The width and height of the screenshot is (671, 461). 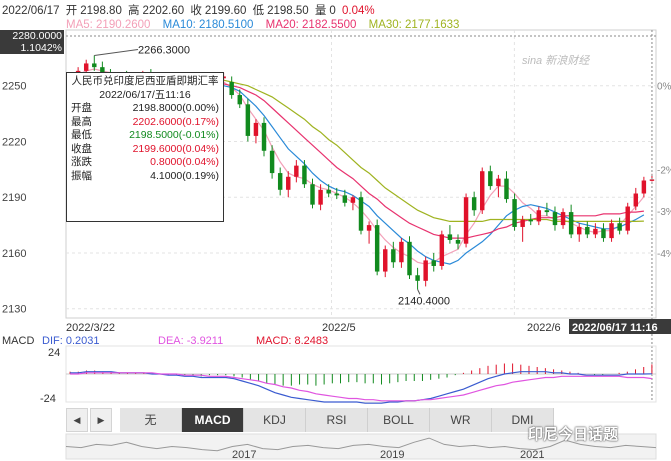 I want to click on tooltip-row: 最高 2202.6000(0.17%), so click(x=145, y=123).